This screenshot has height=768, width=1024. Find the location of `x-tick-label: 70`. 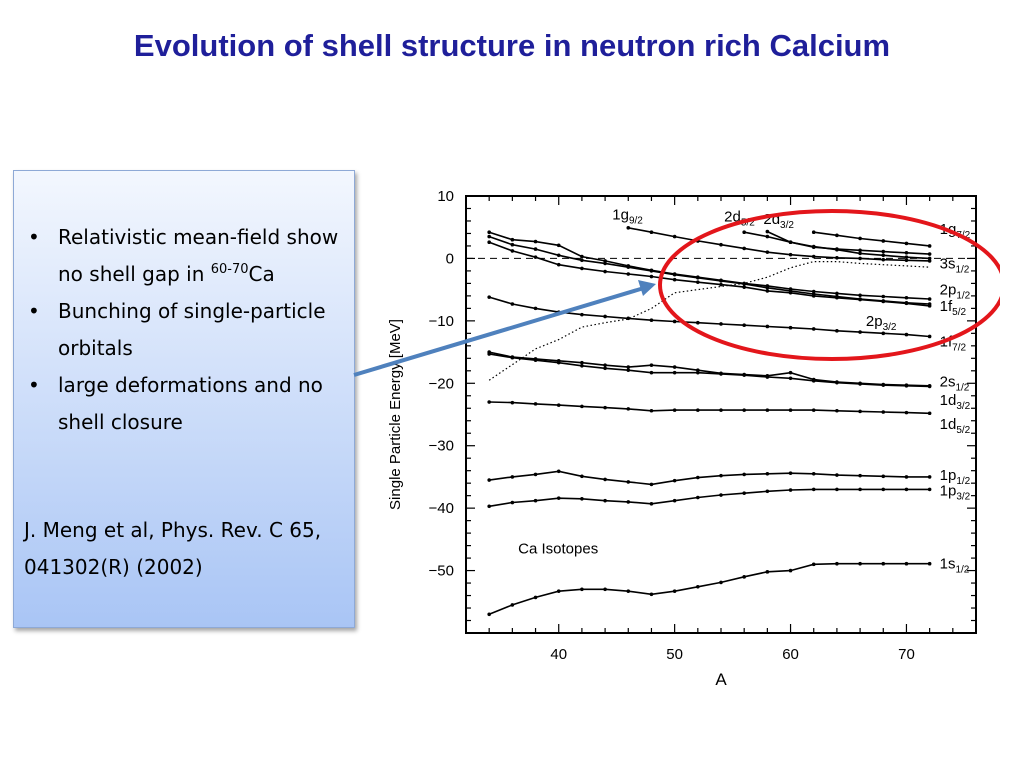

x-tick-label: 70 is located at coordinates (906, 654).